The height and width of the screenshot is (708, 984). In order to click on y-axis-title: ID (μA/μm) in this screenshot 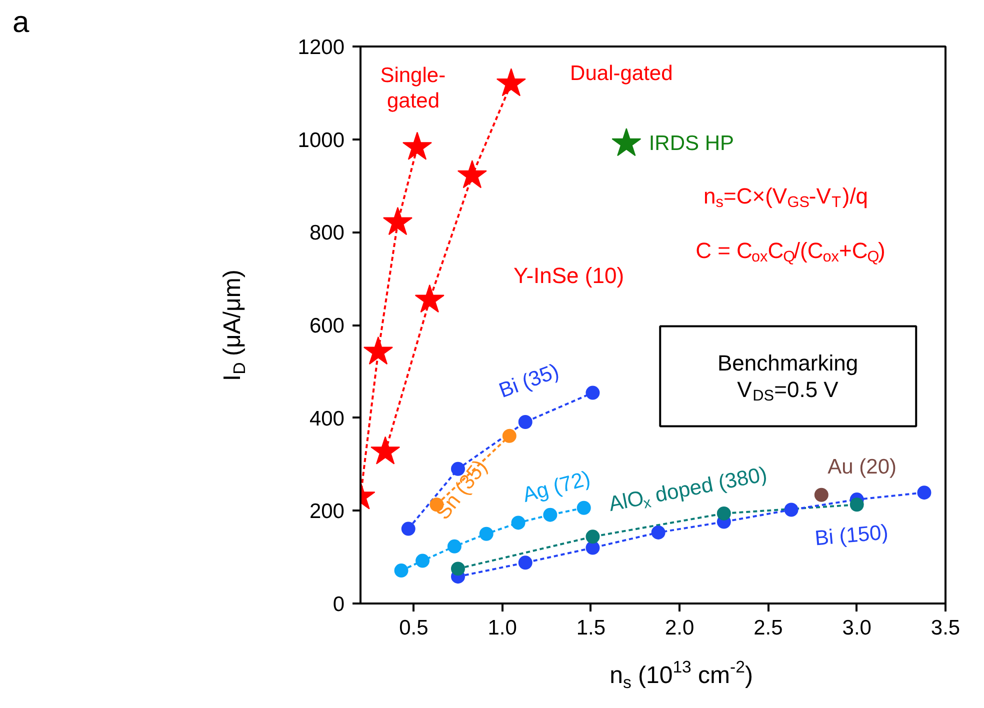, I will do `click(234, 326)`.